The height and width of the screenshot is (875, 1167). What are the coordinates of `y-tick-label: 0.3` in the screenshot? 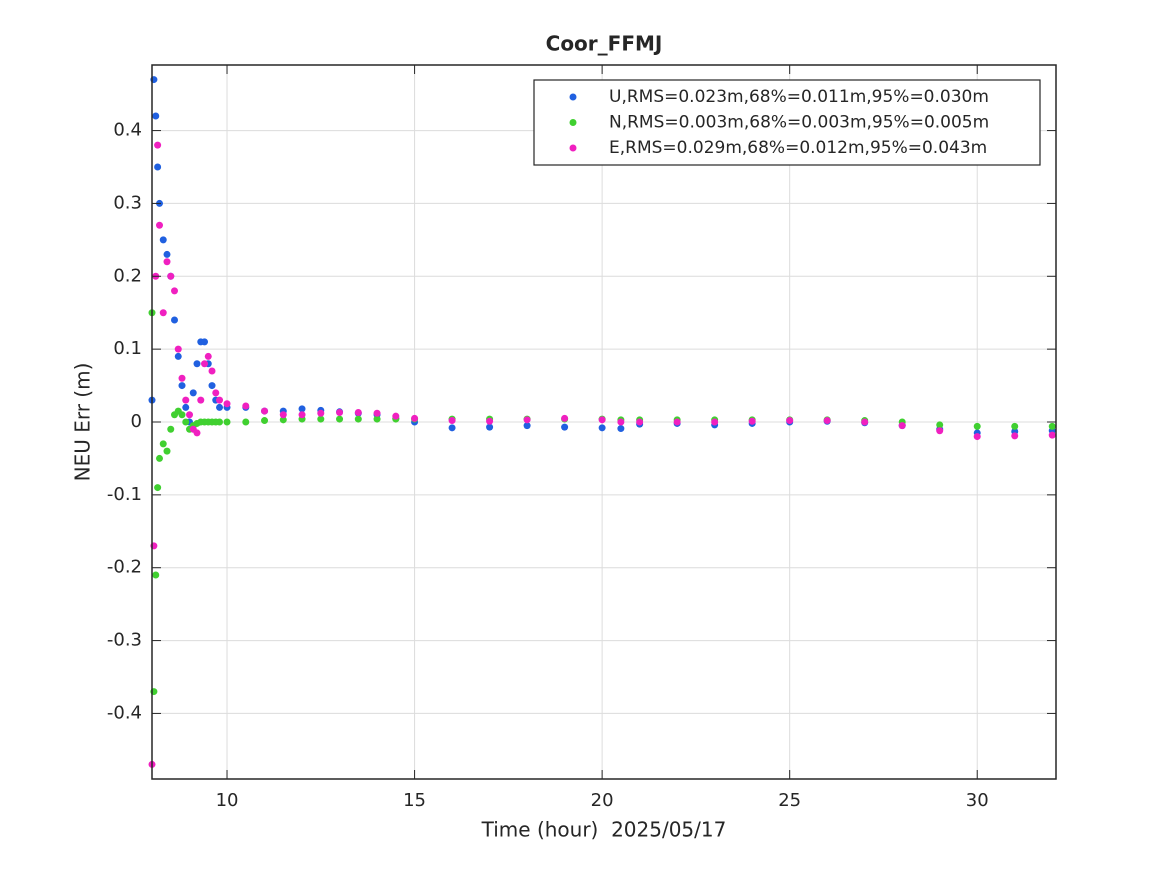 It's located at (127, 202).